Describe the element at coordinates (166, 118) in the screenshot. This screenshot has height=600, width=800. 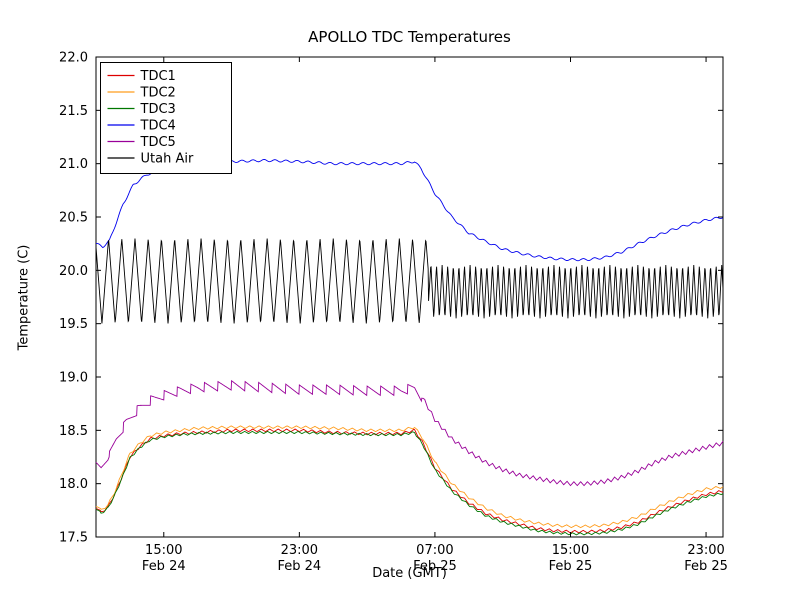
I see `legend-box` at that location.